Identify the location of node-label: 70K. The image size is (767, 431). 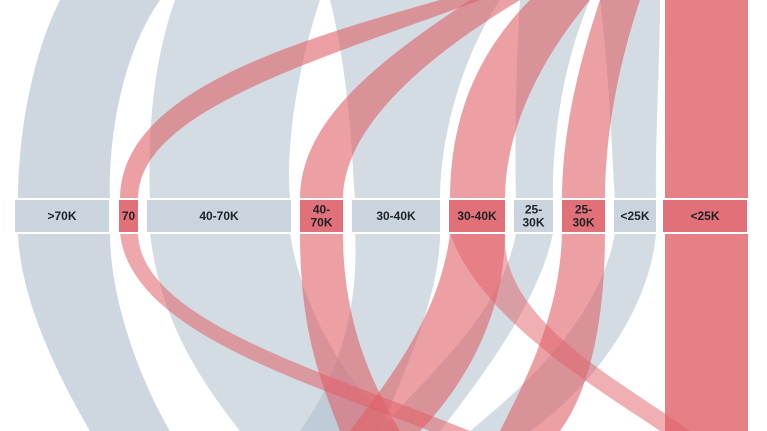
(321, 223).